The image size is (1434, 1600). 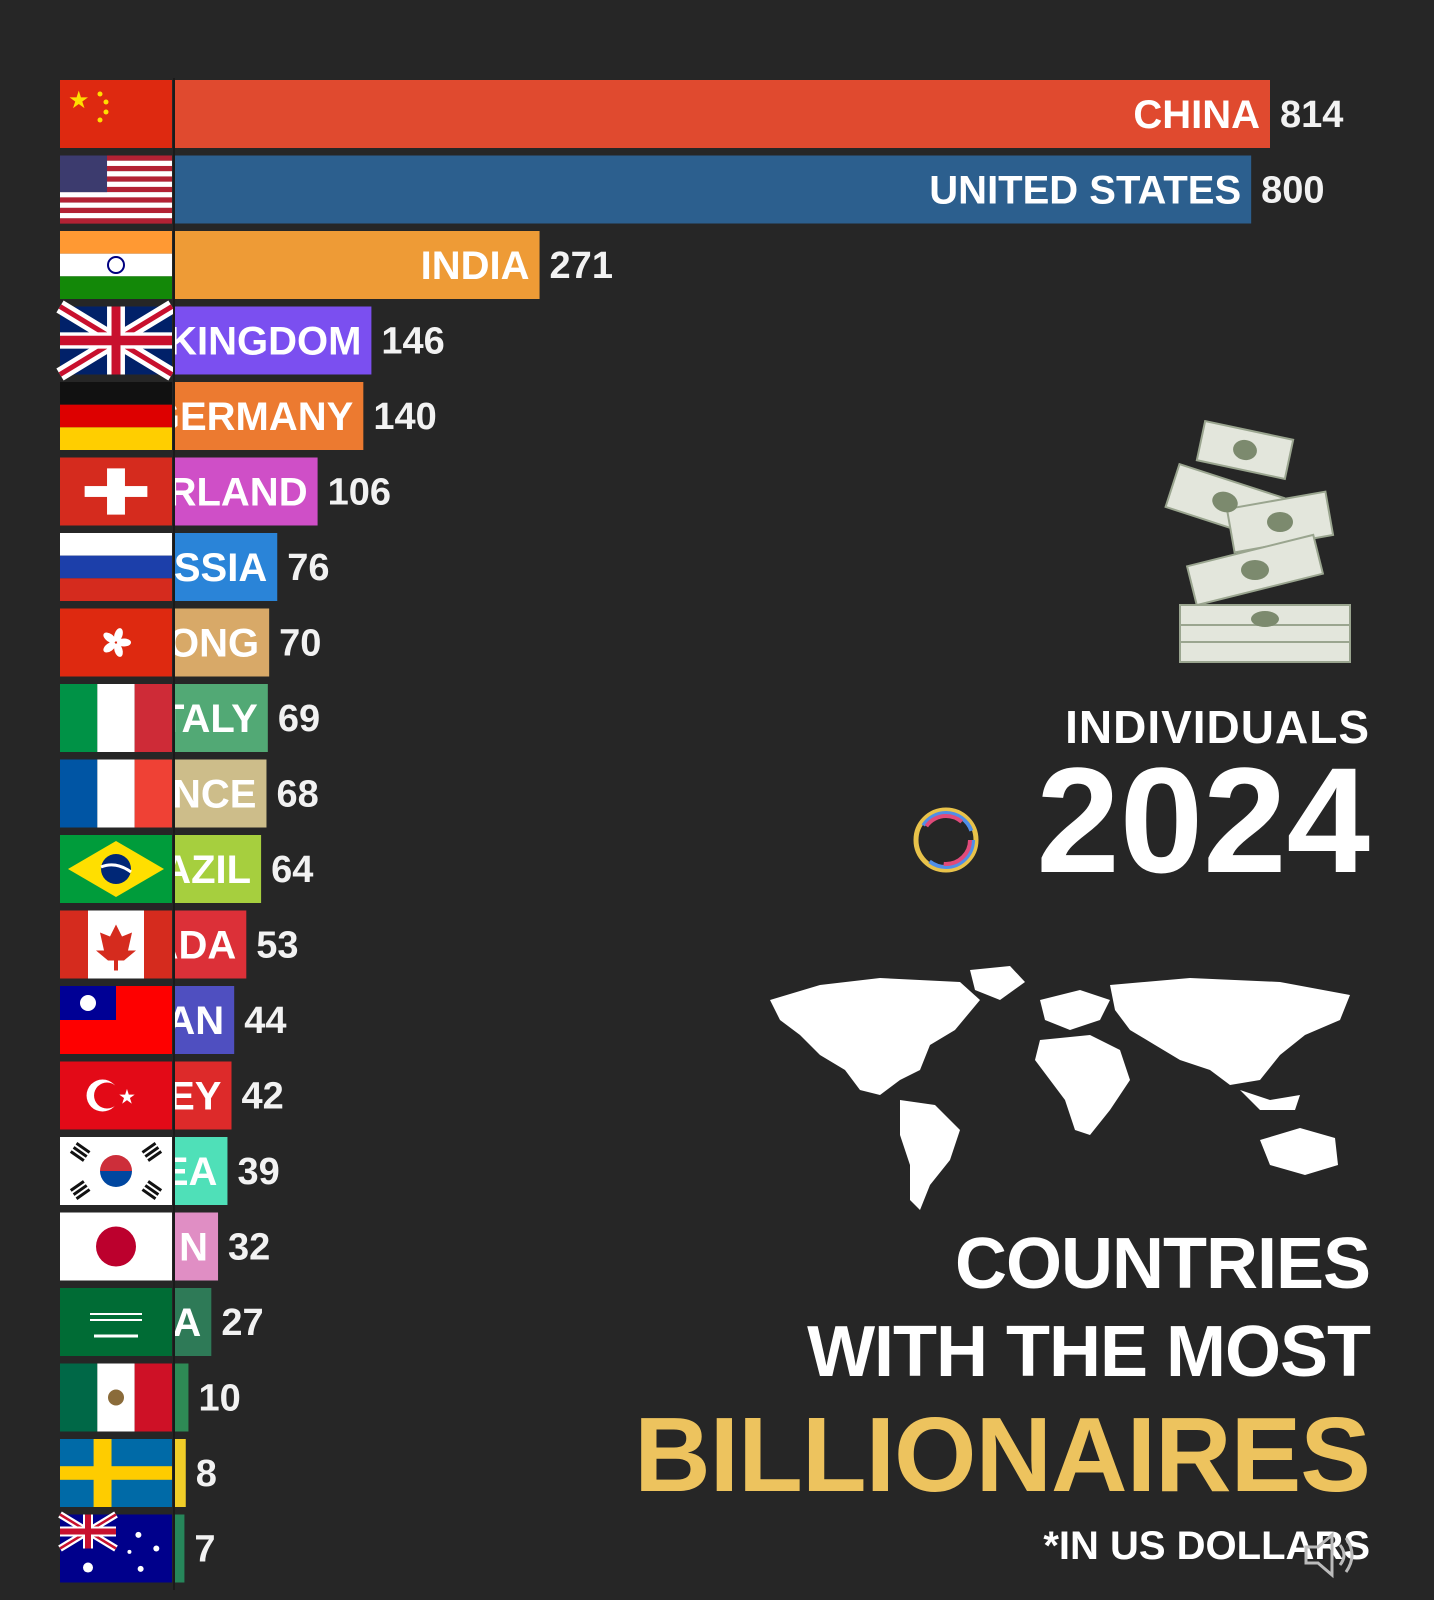 I want to click on value-label-hong-kong: 70, so click(x=300, y=644).